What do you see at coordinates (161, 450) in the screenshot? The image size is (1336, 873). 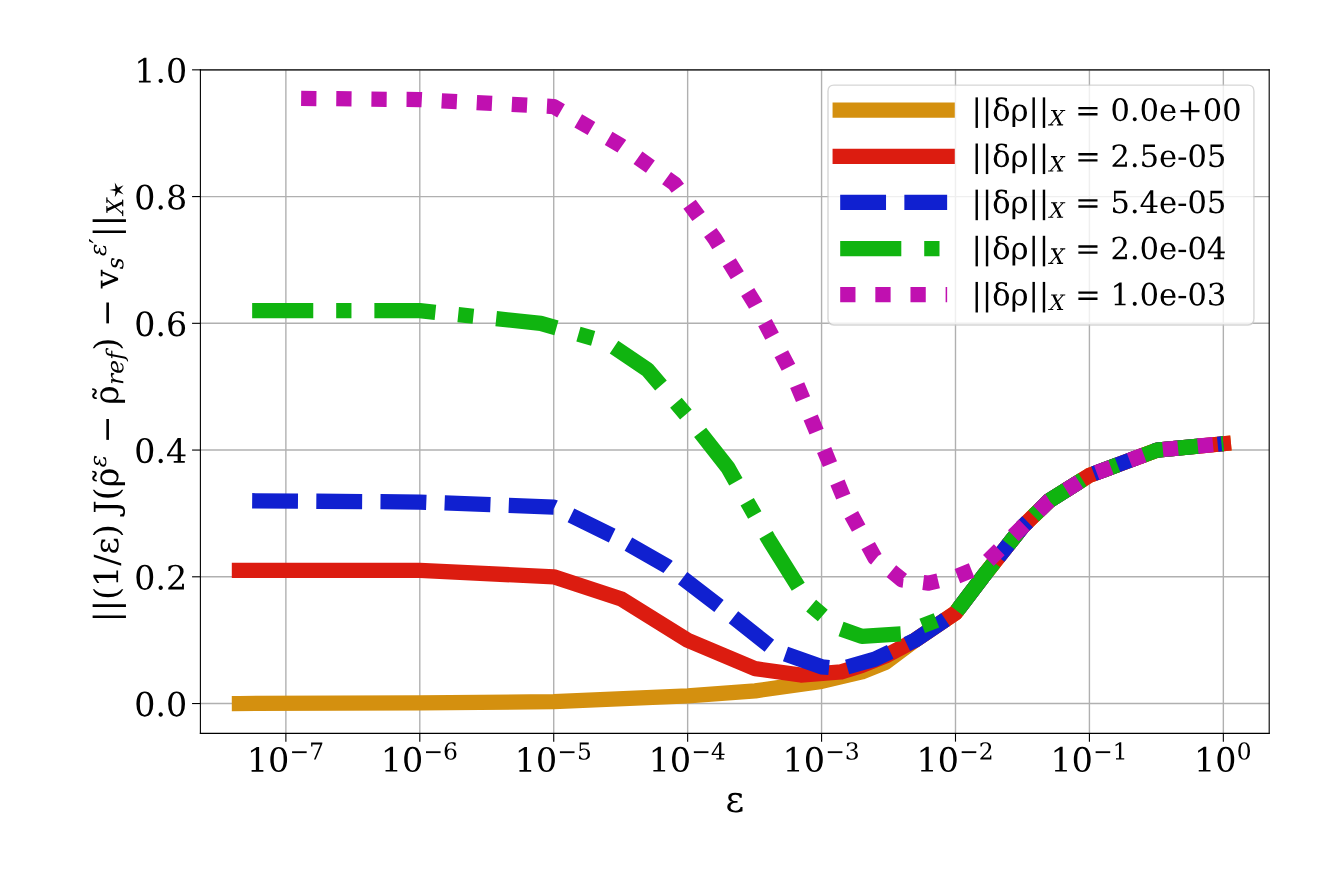 I see `y-tick-label: 0.4` at bounding box center [161, 450].